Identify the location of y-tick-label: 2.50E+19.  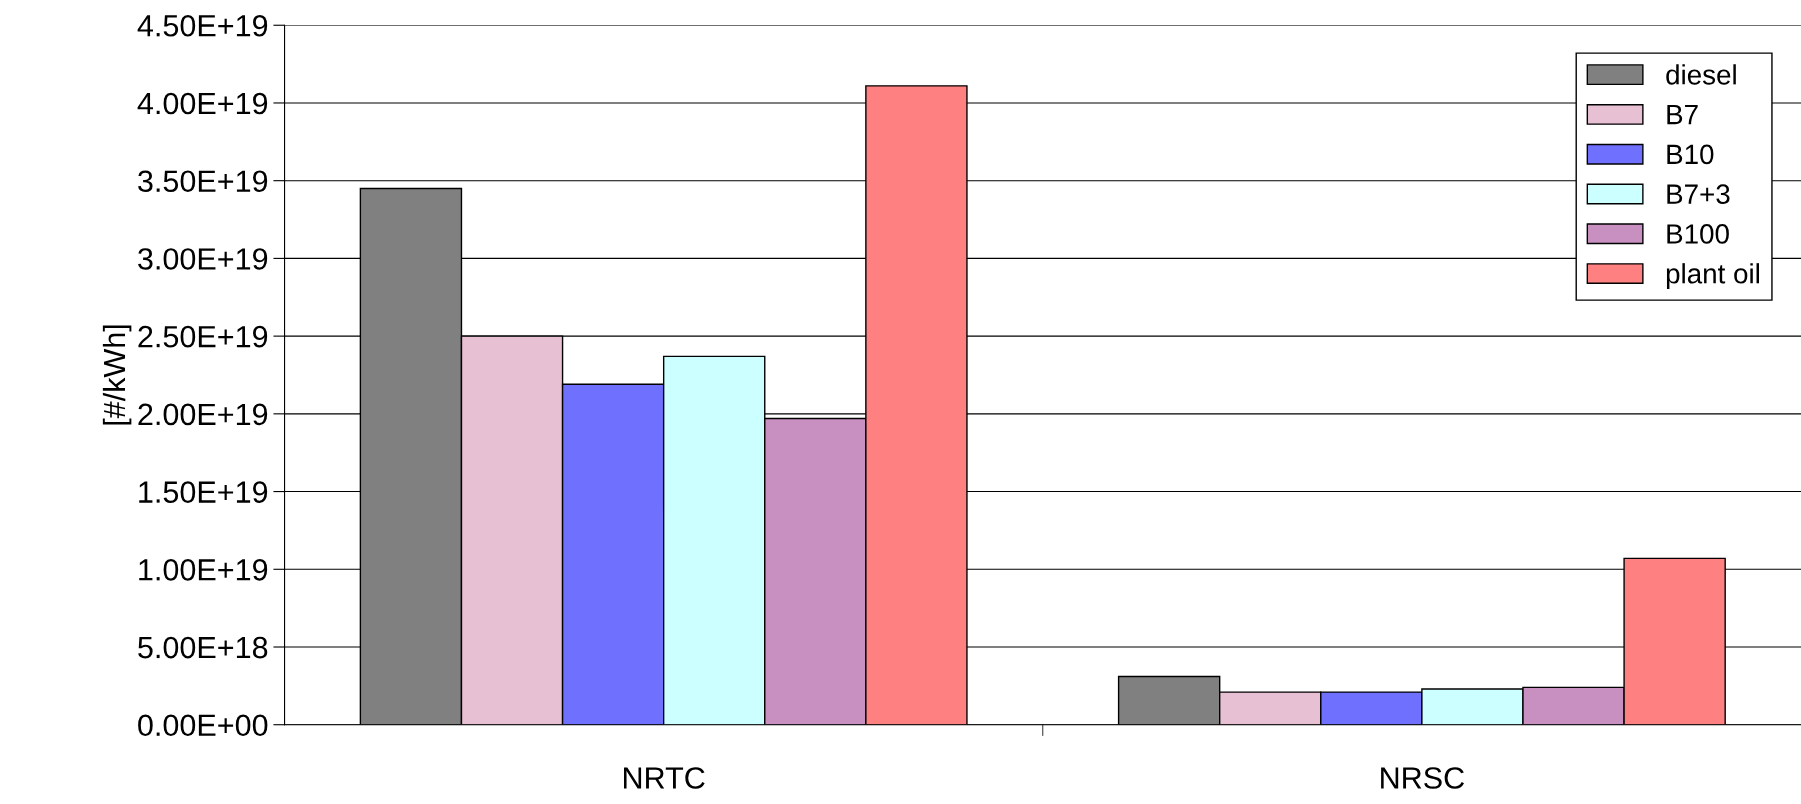
(203, 336).